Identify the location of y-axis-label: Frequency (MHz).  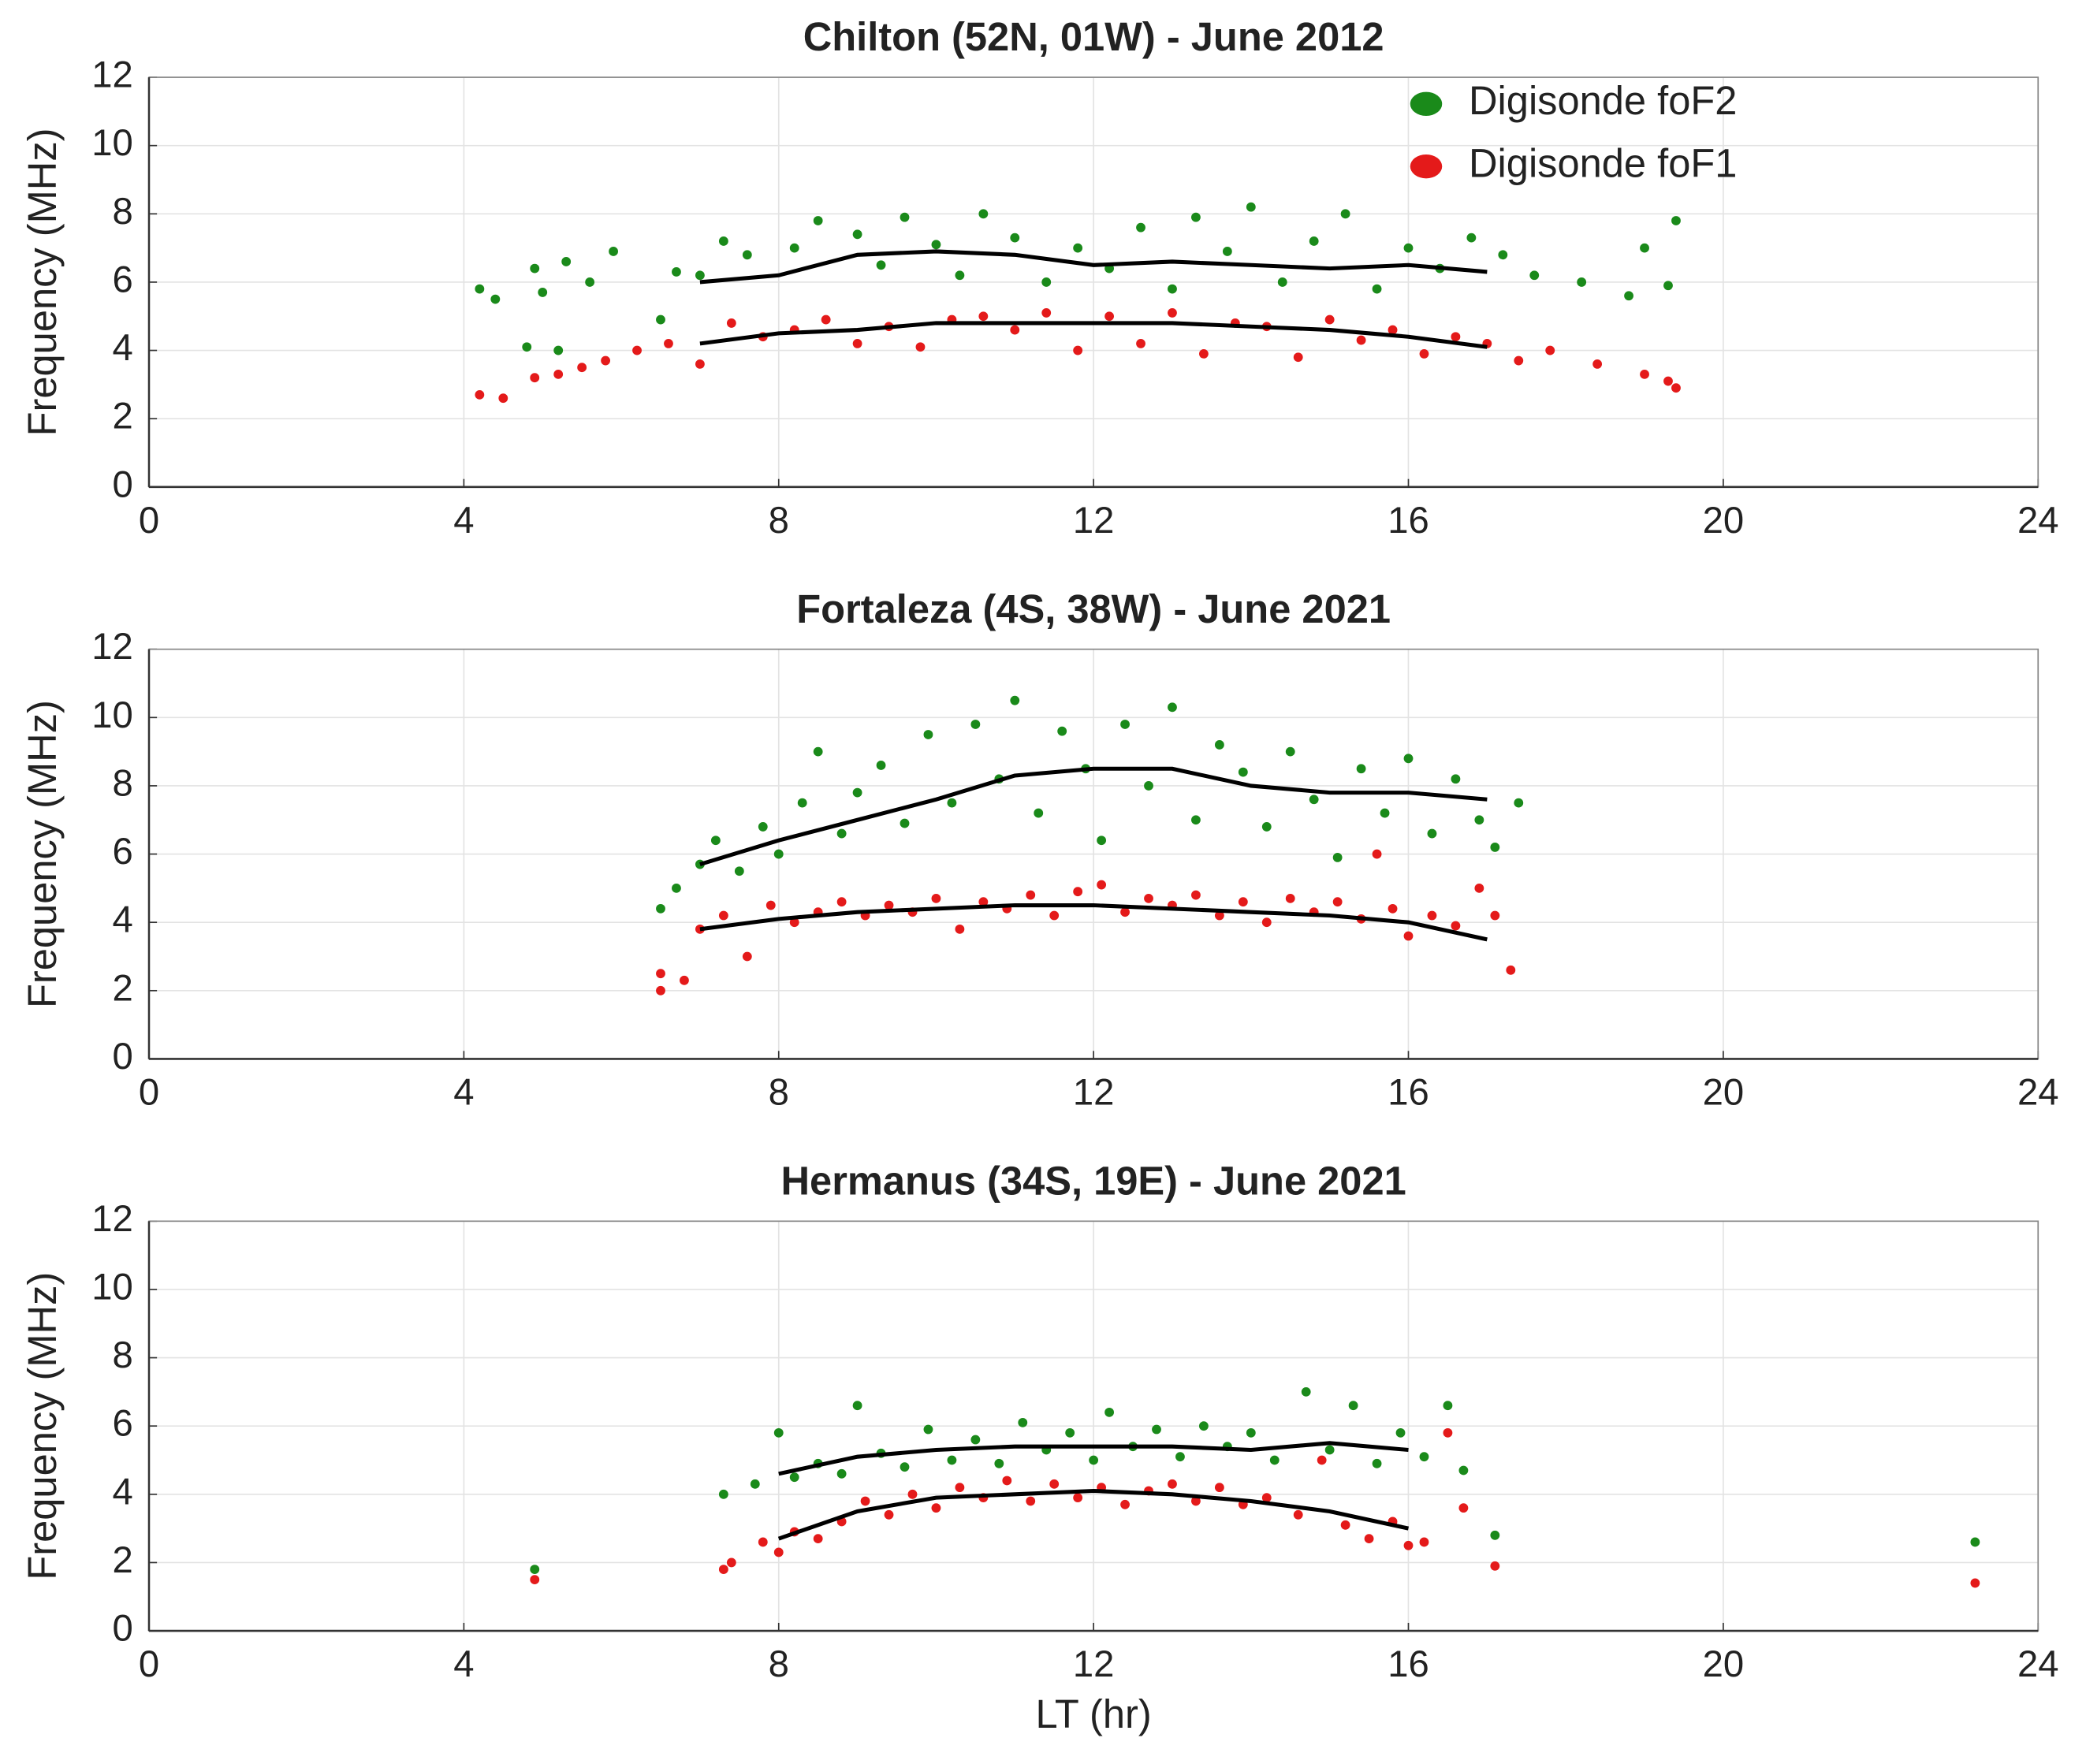
(43, 1426).